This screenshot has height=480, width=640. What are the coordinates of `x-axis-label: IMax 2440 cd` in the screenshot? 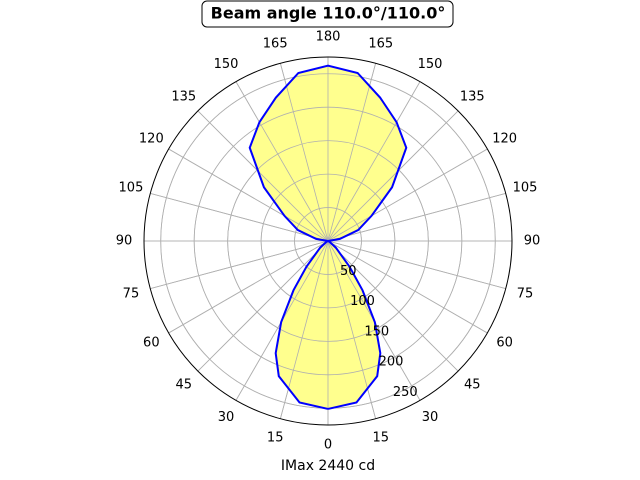 It's located at (328, 466).